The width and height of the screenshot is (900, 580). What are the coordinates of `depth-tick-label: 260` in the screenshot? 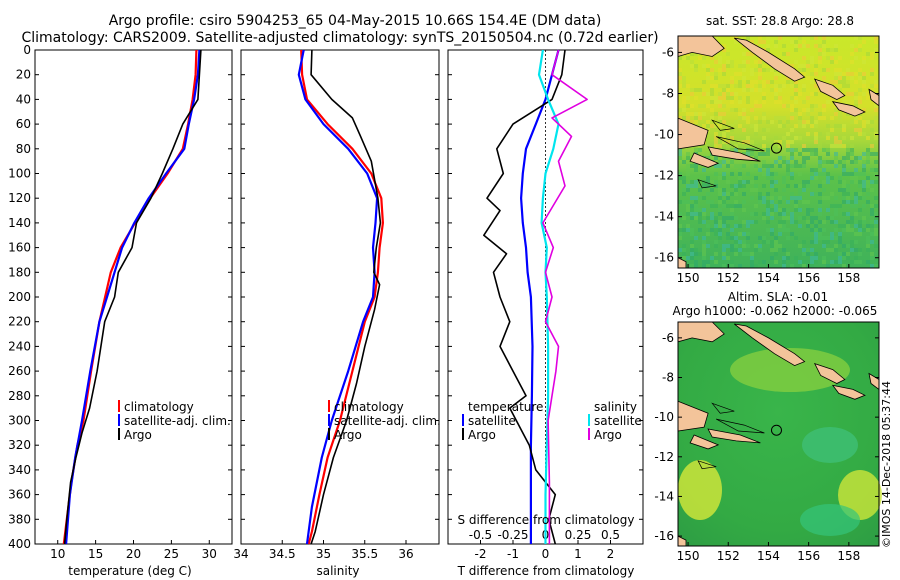 It's located at (19, 371).